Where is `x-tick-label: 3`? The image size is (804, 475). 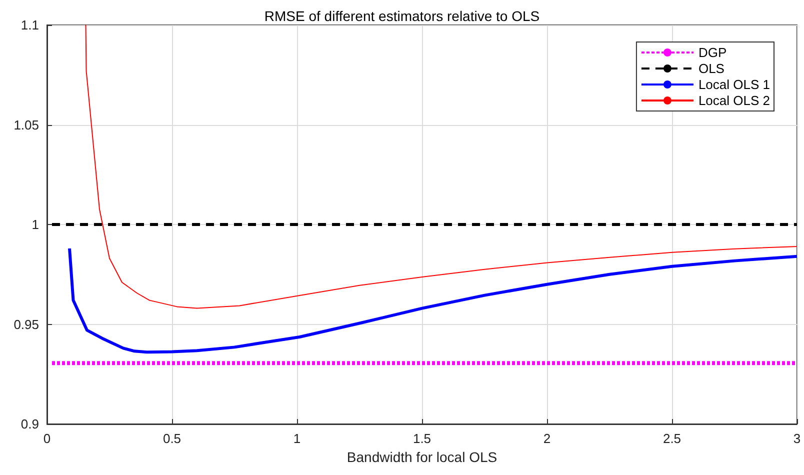
x-tick-label: 3 is located at coordinates (797, 438).